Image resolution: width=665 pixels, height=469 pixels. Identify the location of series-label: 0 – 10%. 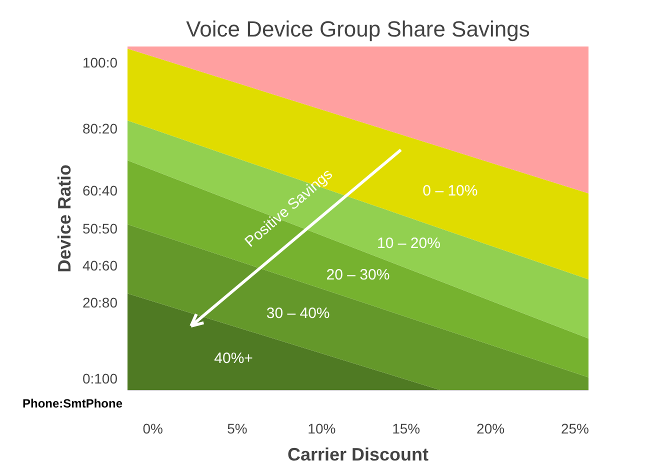
(450, 191).